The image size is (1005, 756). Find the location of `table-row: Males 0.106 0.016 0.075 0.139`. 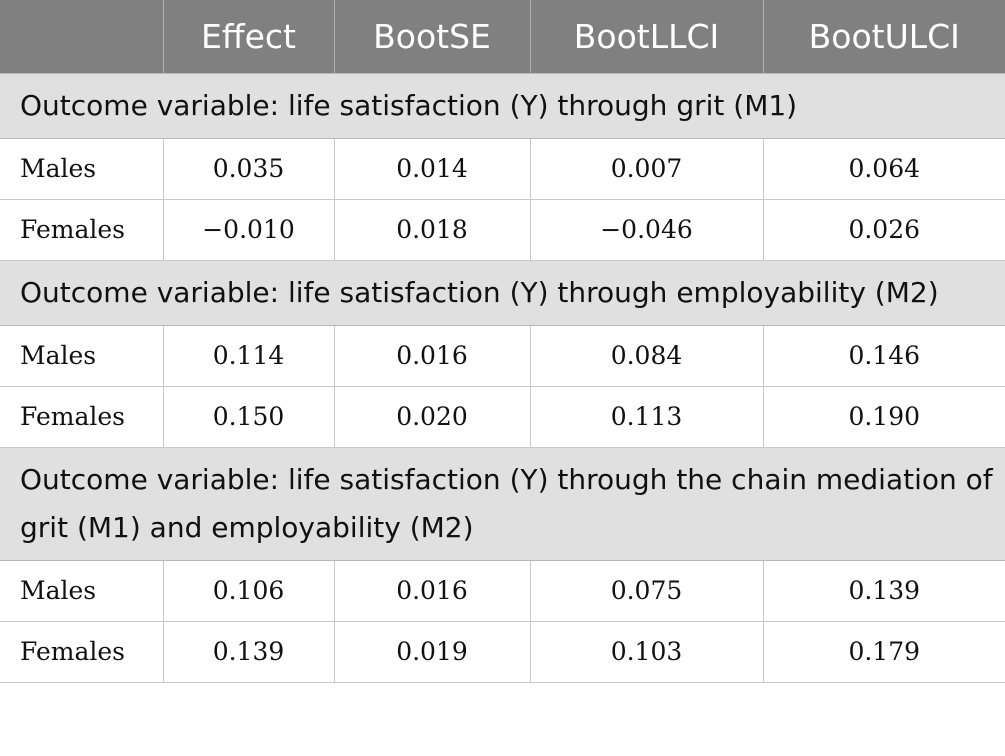

table-row: Males 0.106 0.016 0.075 0.139 is located at coordinates (502, 590).